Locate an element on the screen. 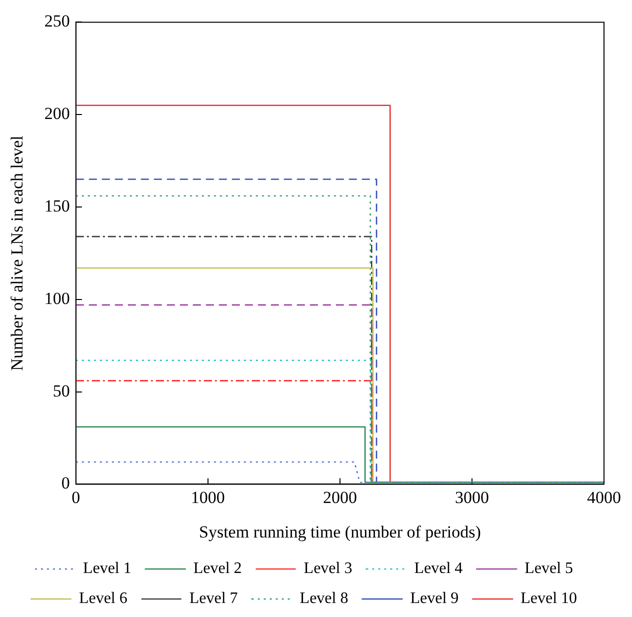  y-tick-label: 0 is located at coordinates (65, 483).